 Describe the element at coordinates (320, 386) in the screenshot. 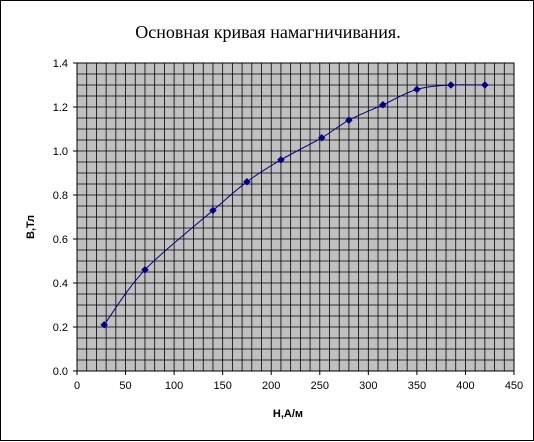

I see `x-tick-label: 250` at that location.